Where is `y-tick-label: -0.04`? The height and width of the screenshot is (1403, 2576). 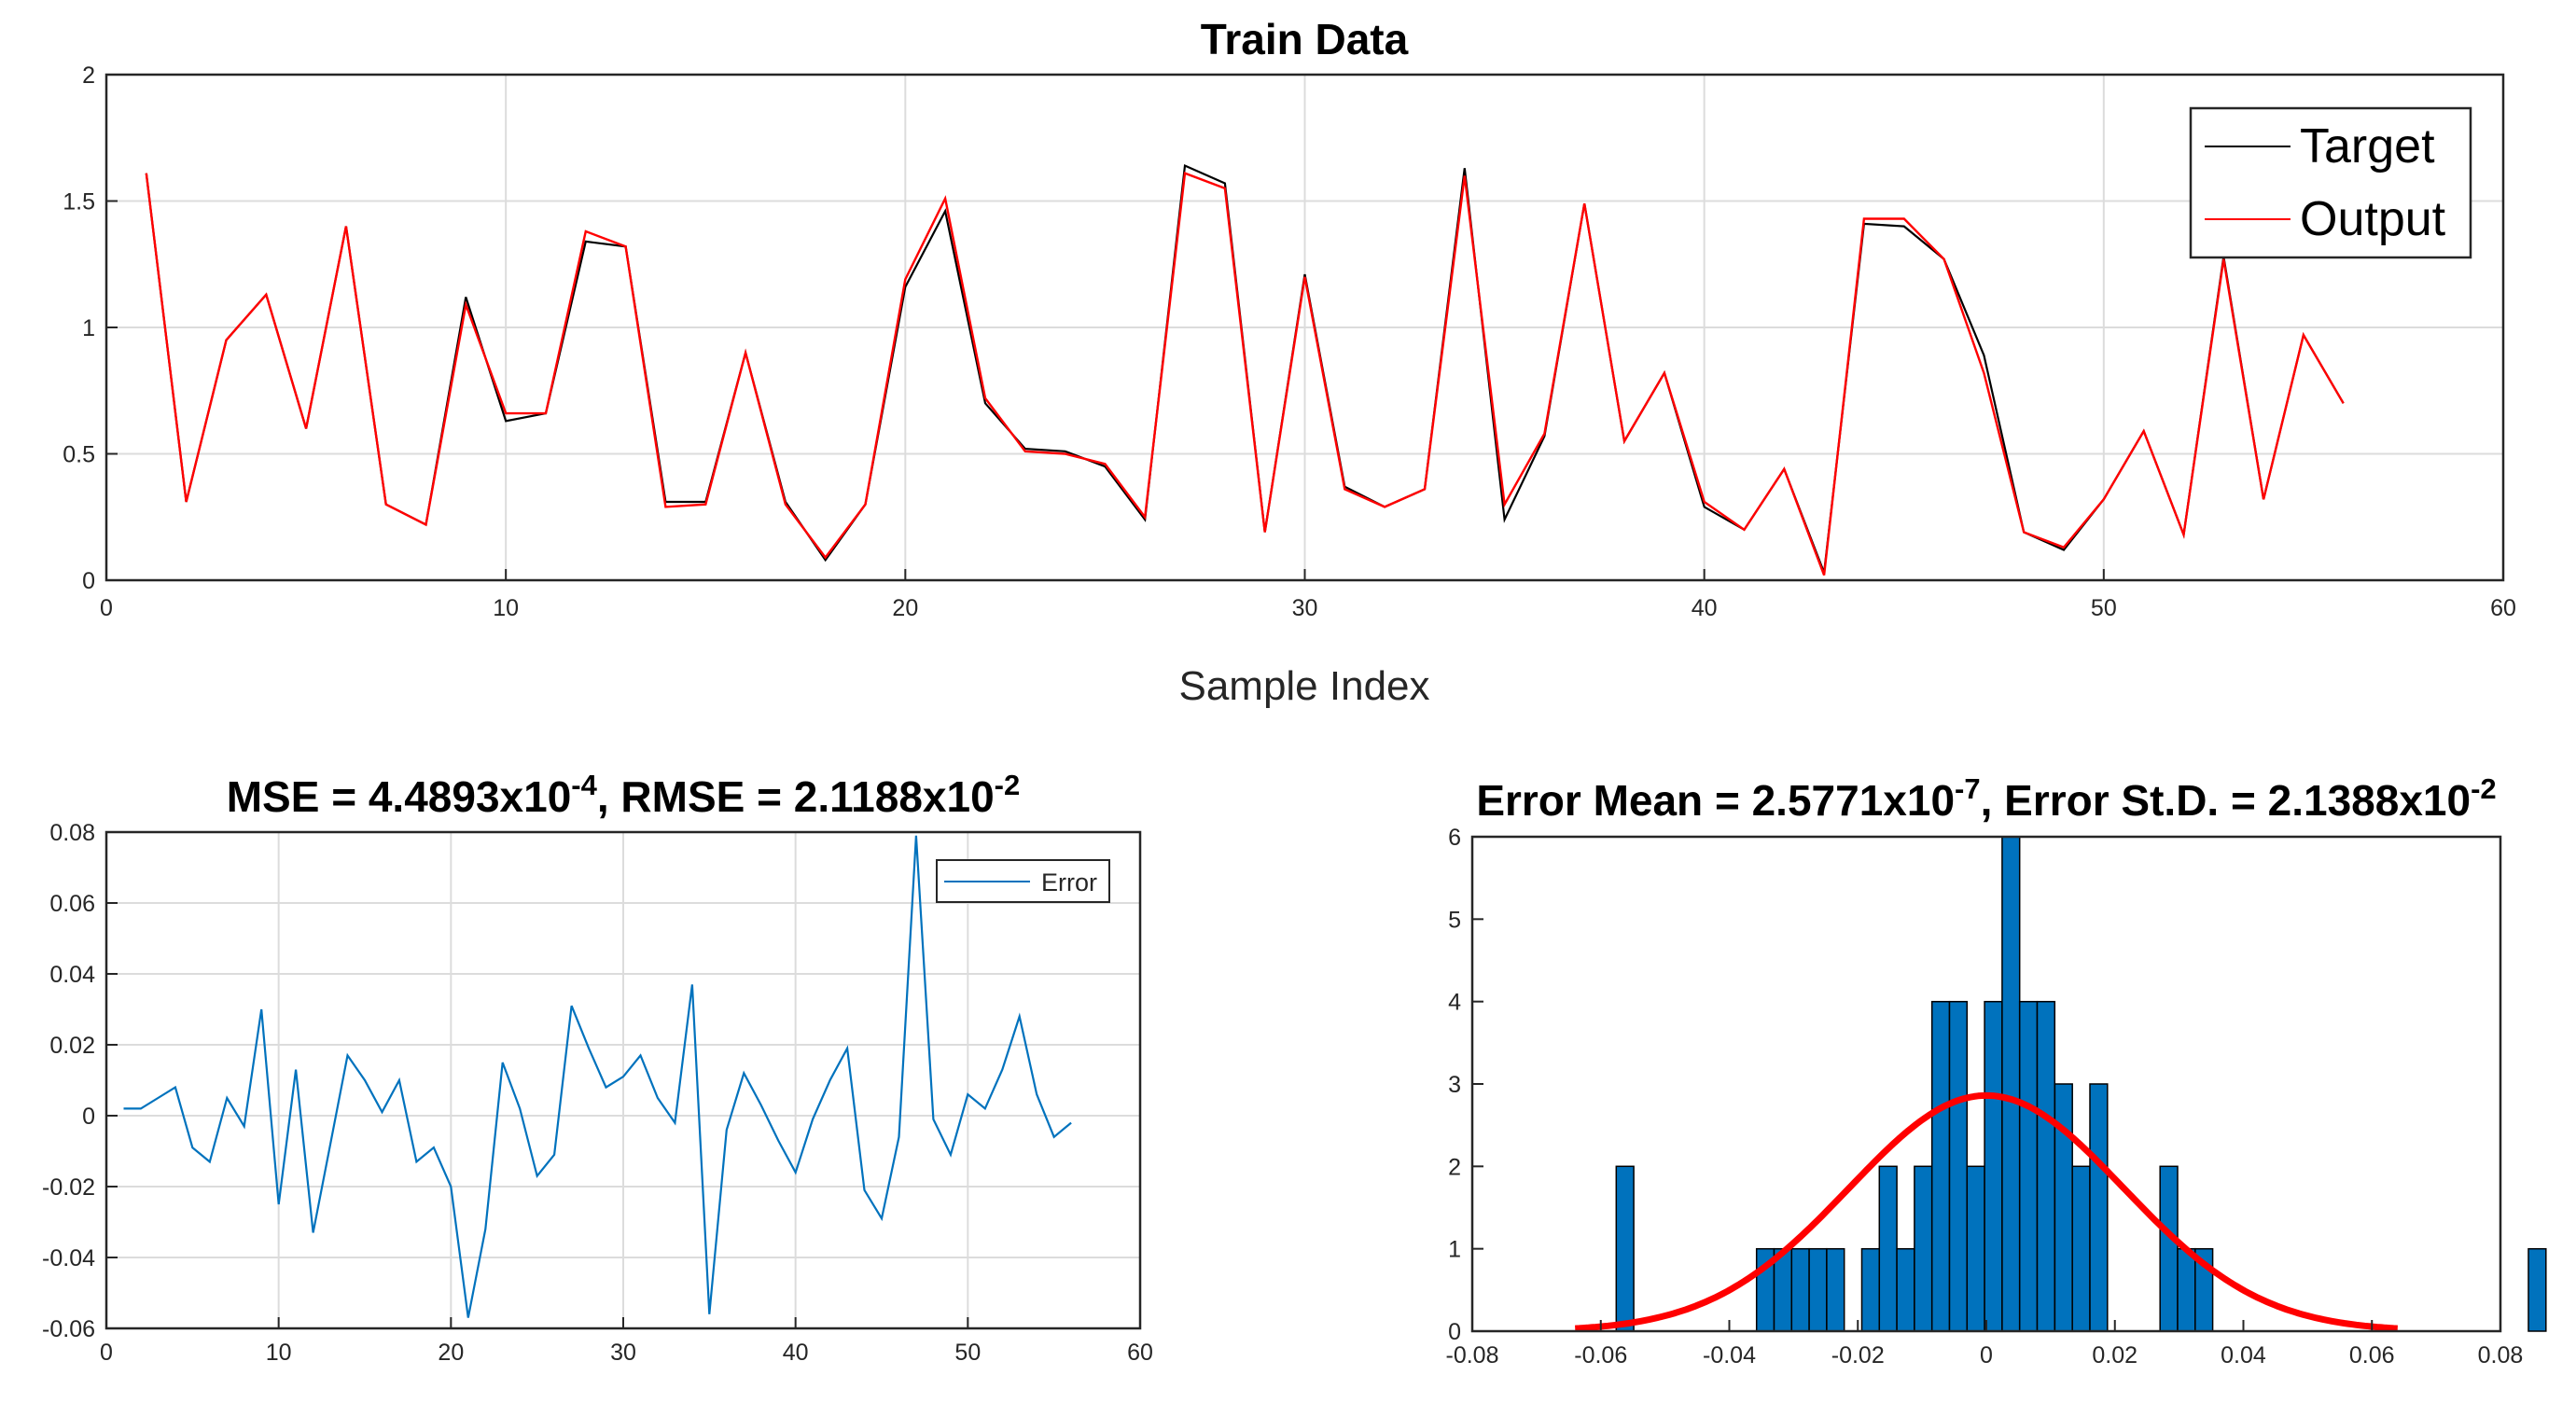 y-tick-label: -0.04 is located at coordinates (68, 1258).